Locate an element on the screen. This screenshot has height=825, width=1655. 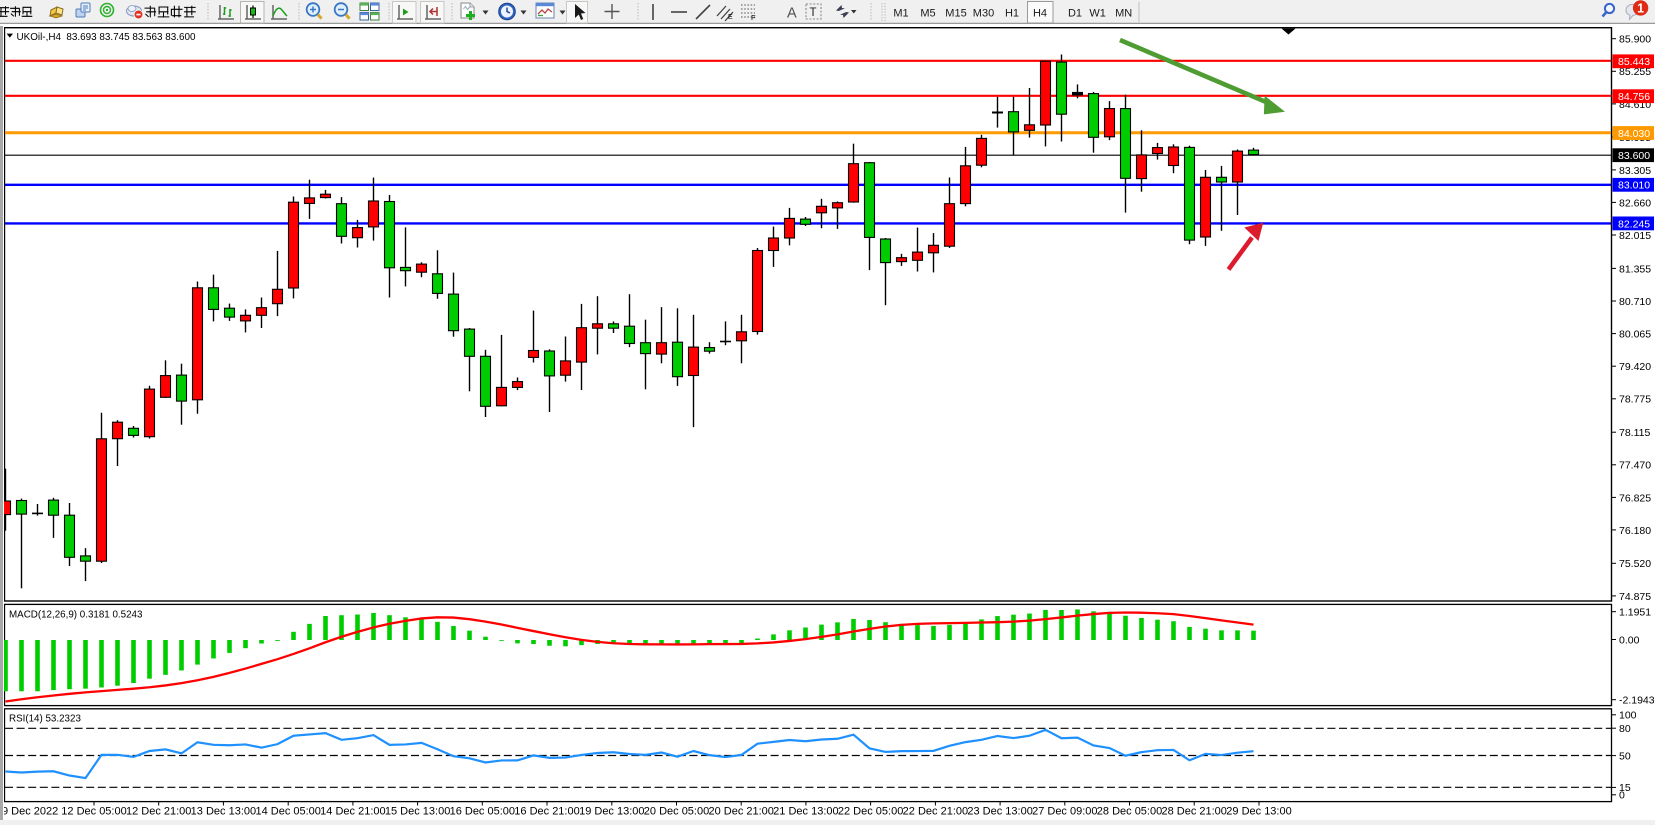
svg-text: 83.600 is located at coordinates (1634, 156).